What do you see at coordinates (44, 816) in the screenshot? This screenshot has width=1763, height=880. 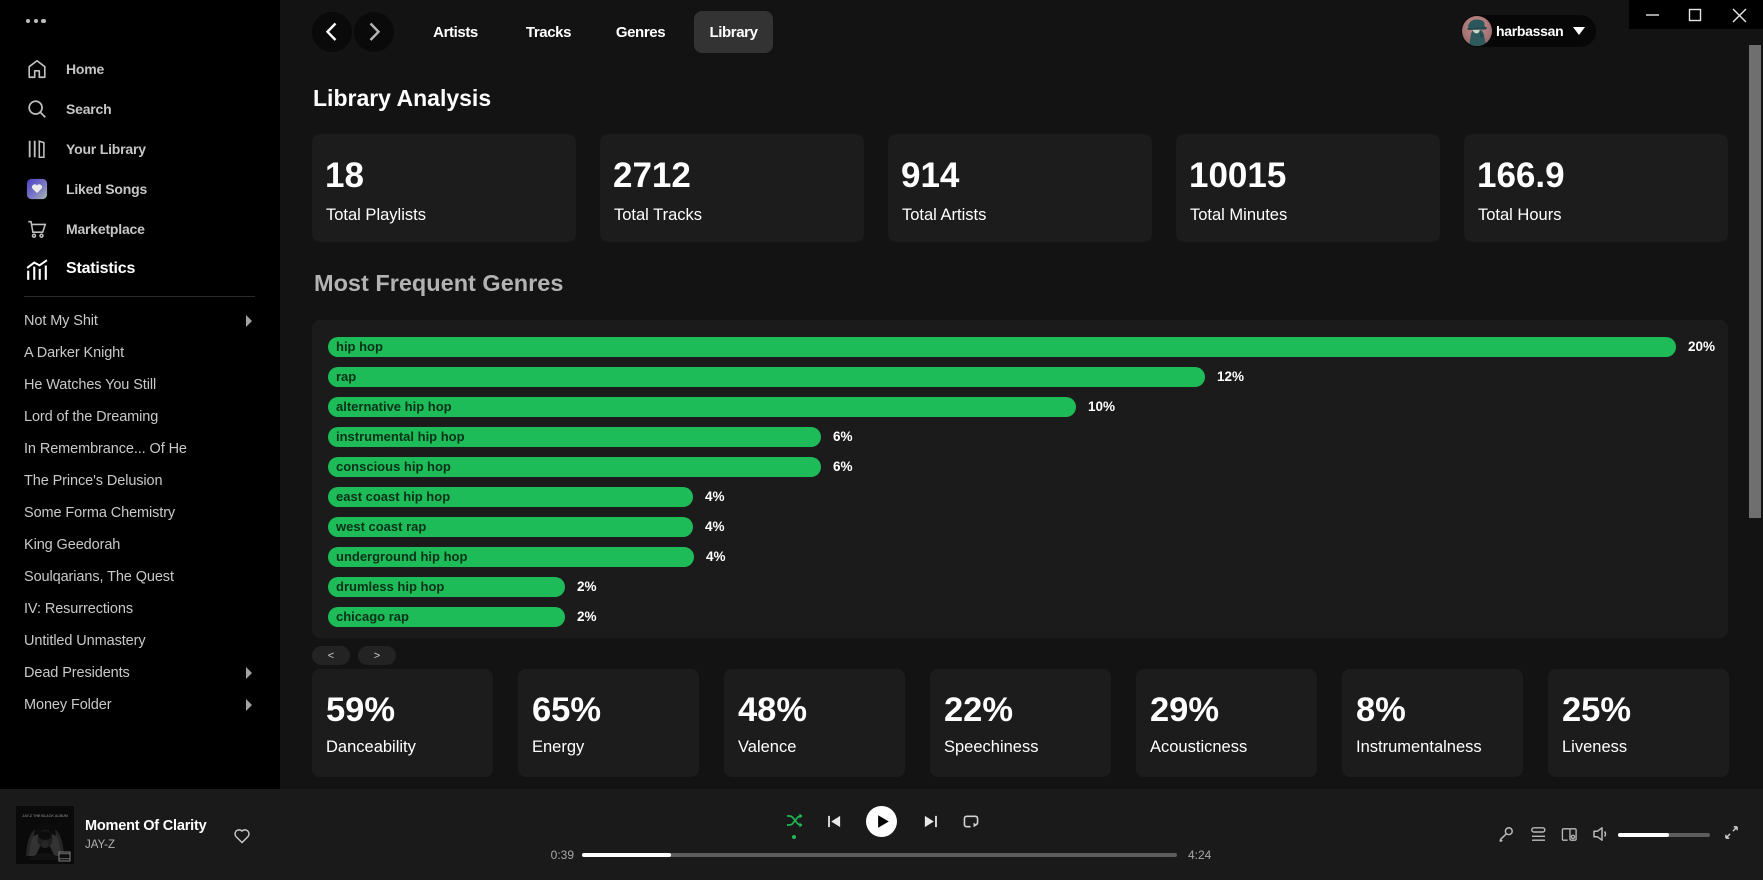 I see `svg-text: JAY-Z THE BLACK ALBUM` at bounding box center [44, 816].